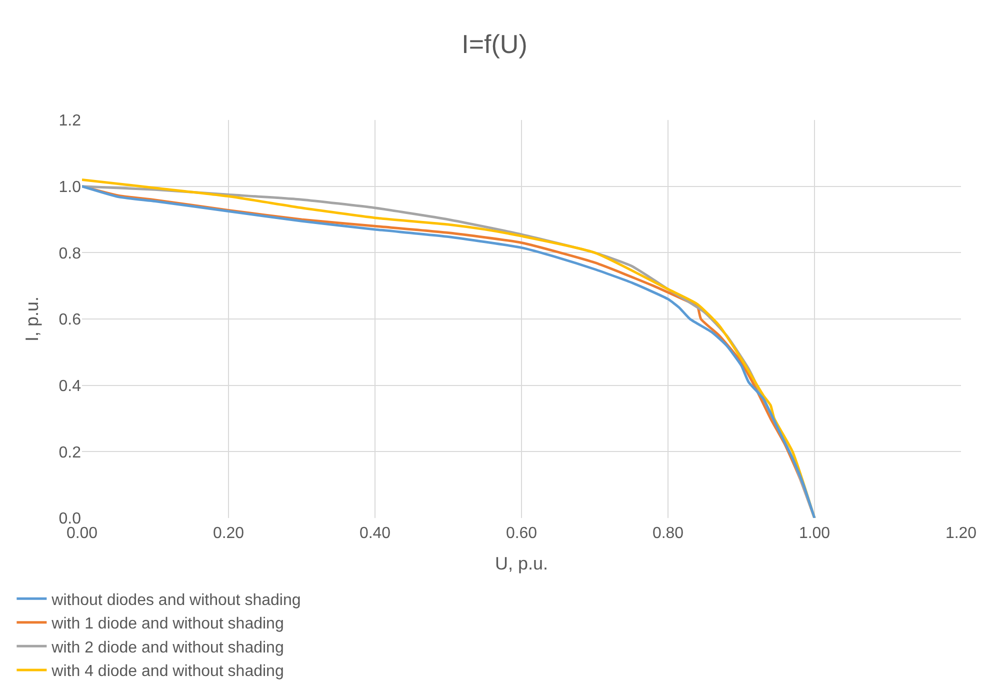 This screenshot has width=989, height=700. Describe the element at coordinates (521, 563) in the screenshot. I see `x-axis-title: U, p.u.` at that location.